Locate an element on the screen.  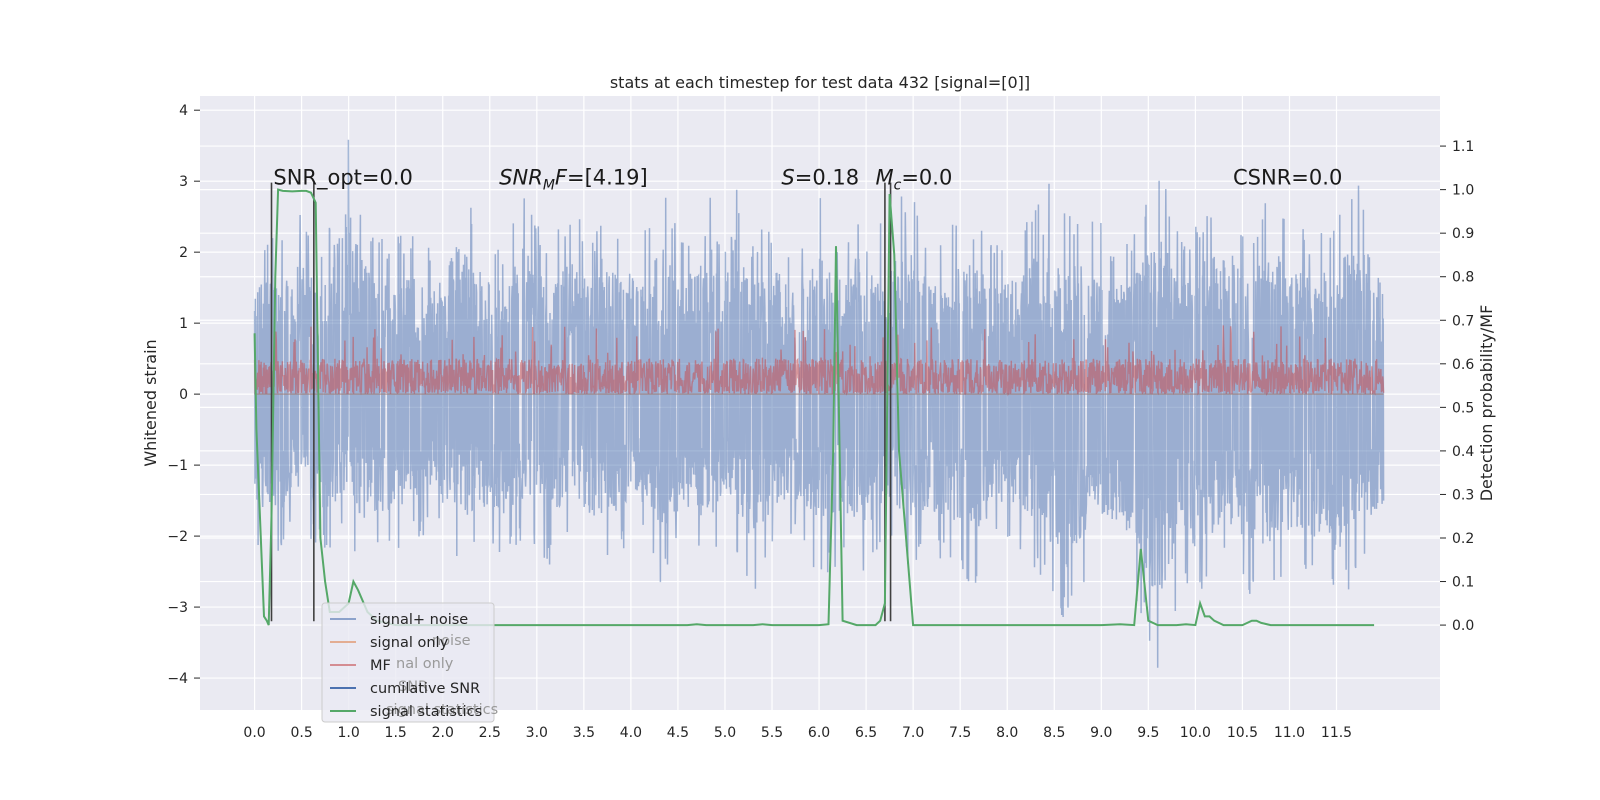
annotation-suffix: =0.0 is located at coordinates (926, 178).